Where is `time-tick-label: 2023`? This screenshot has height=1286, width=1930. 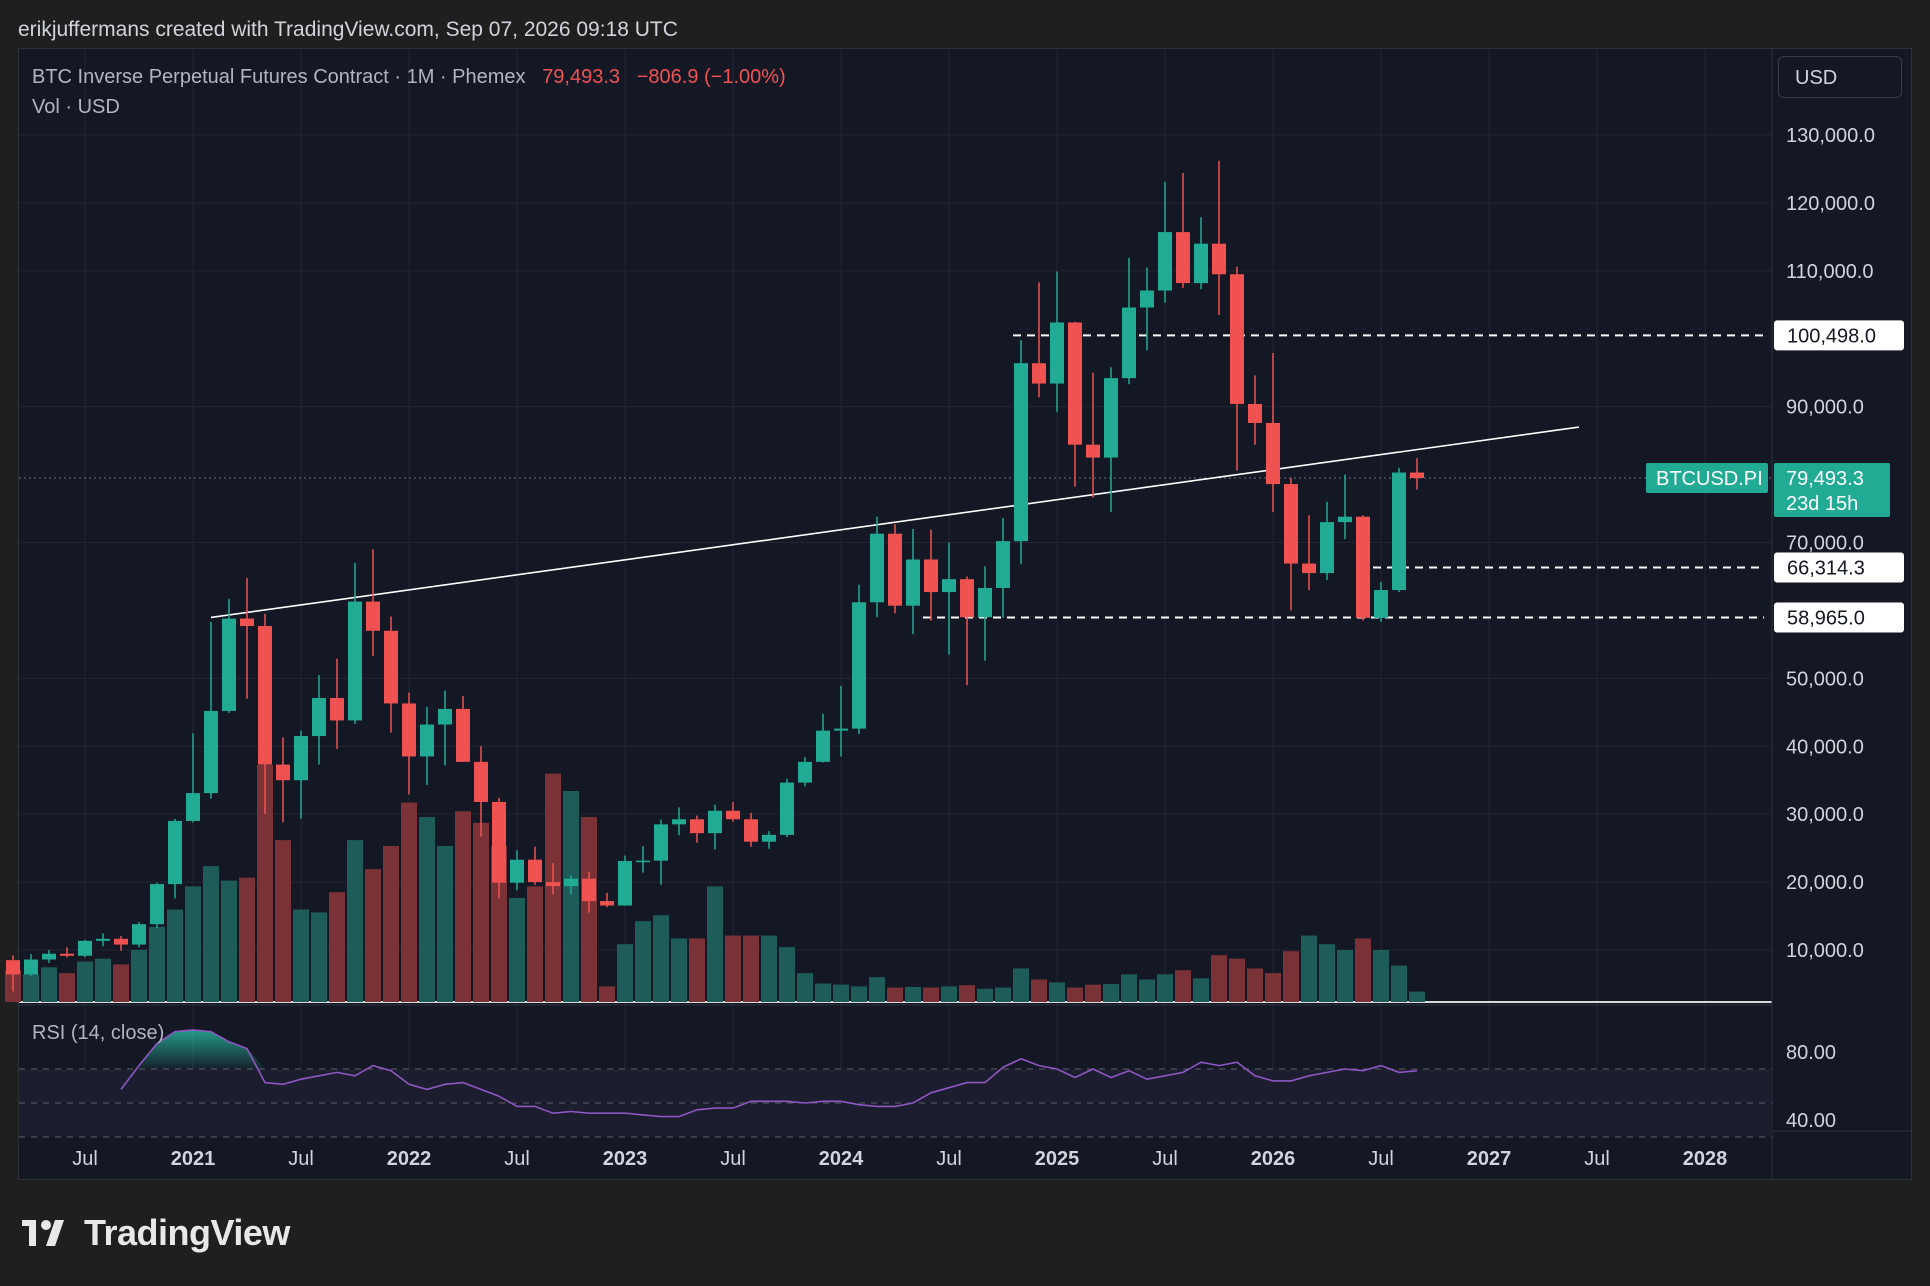
time-tick-label: 2023 is located at coordinates (625, 1159).